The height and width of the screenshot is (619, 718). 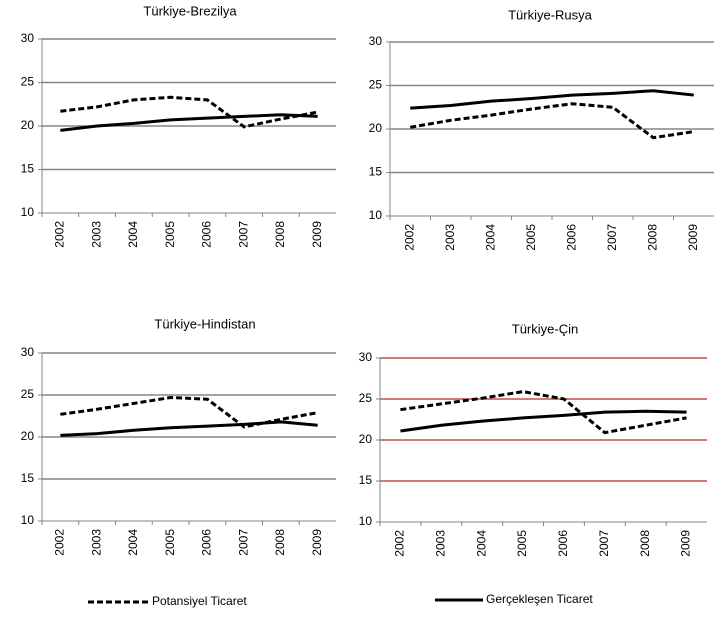 What do you see at coordinates (199, 601) in the screenshot?
I see `legend-label: Potansiyel Ticaret` at bounding box center [199, 601].